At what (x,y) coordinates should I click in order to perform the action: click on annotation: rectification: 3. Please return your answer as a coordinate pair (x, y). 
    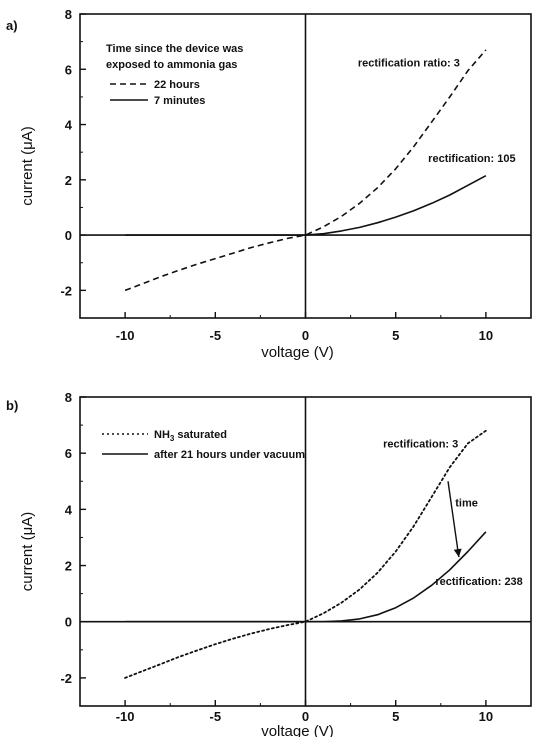
    Looking at the image, I should click on (420, 445).